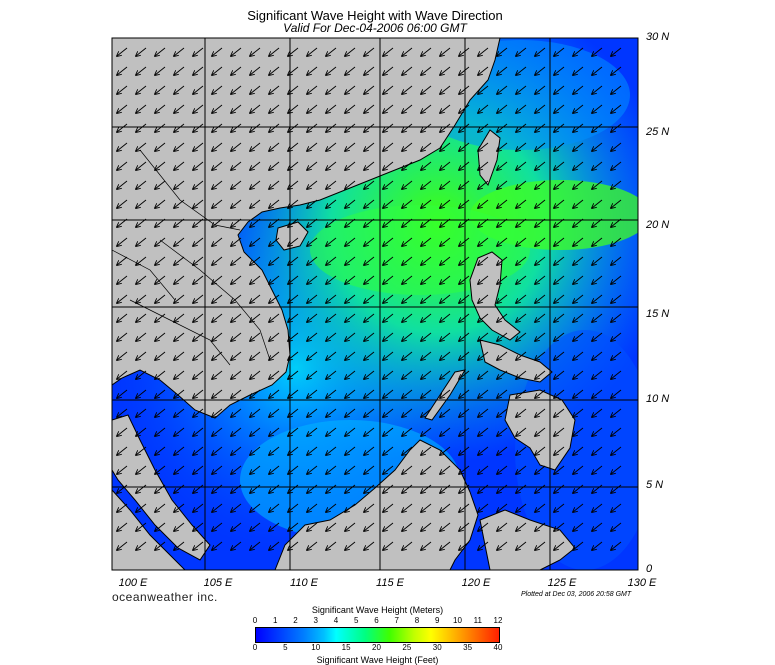  What do you see at coordinates (642, 583) in the screenshot?
I see `lon-label: 130 E` at bounding box center [642, 583].